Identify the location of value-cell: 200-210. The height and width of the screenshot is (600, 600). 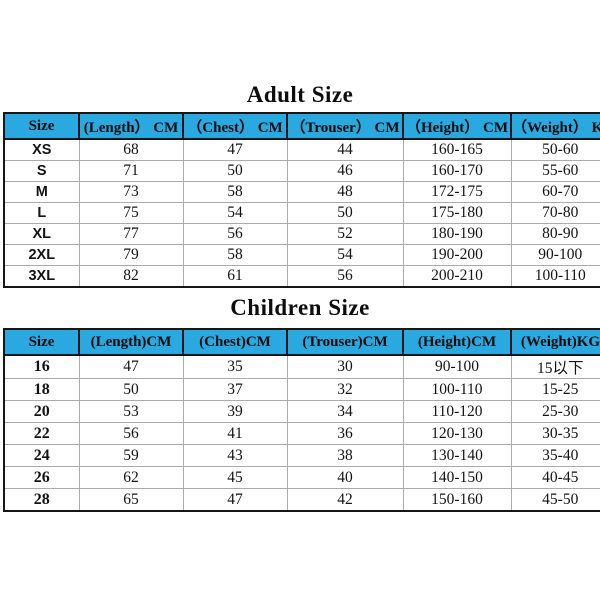
(457, 276).